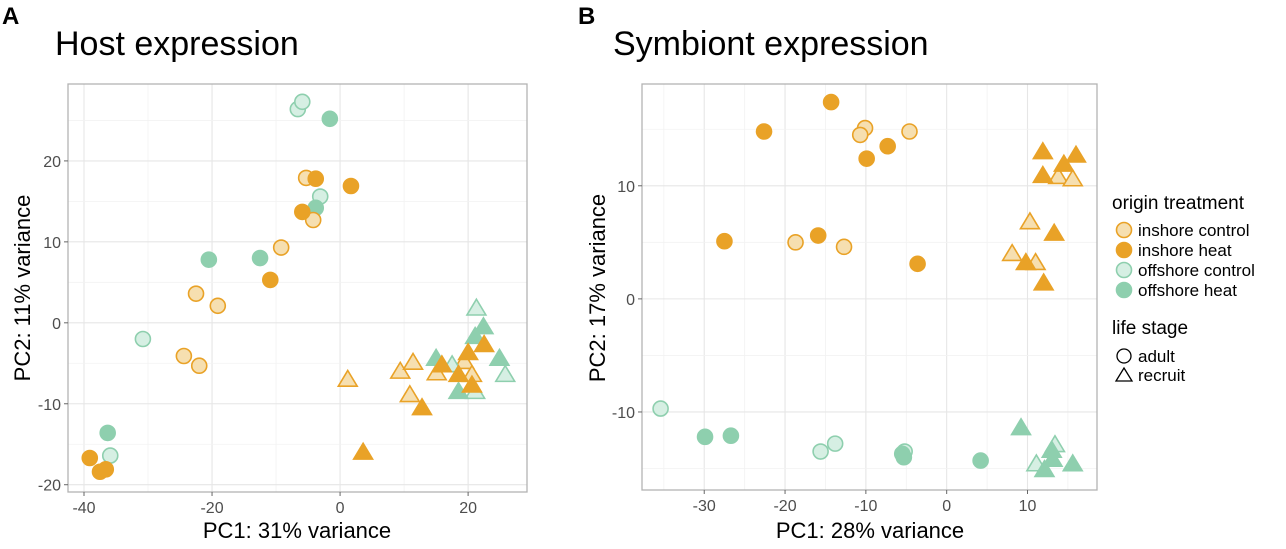 Image resolution: width=1286 pixels, height=549 pixels. I want to click on x-tick-label: -30, so click(704, 506).